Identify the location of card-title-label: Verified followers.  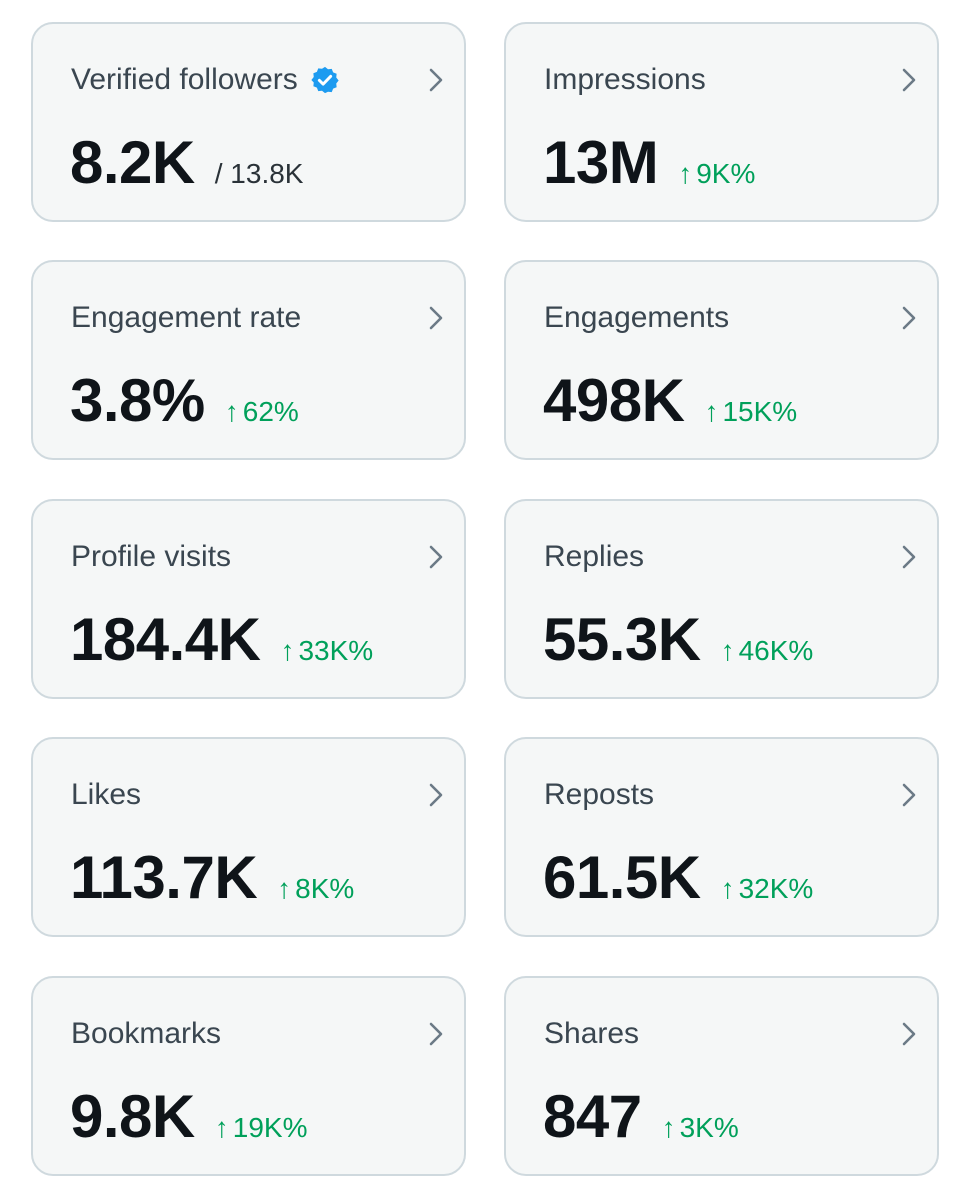
(184, 79).